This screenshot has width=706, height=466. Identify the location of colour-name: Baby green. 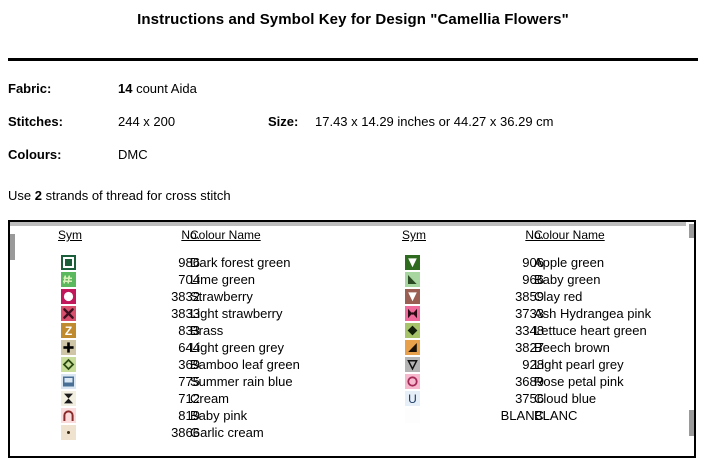
(567, 279).